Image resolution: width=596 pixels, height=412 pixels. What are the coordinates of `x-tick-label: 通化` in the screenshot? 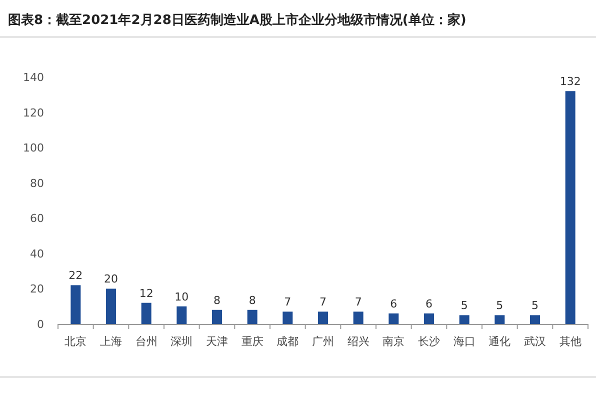 It's located at (499, 341).